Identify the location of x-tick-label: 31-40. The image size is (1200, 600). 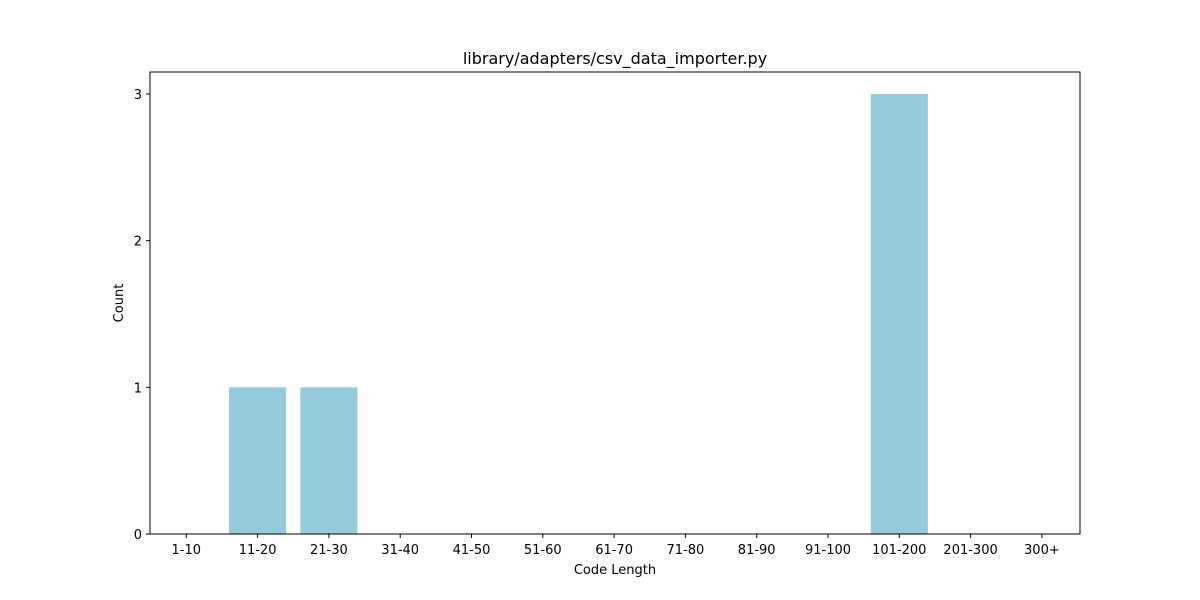
(400, 550).